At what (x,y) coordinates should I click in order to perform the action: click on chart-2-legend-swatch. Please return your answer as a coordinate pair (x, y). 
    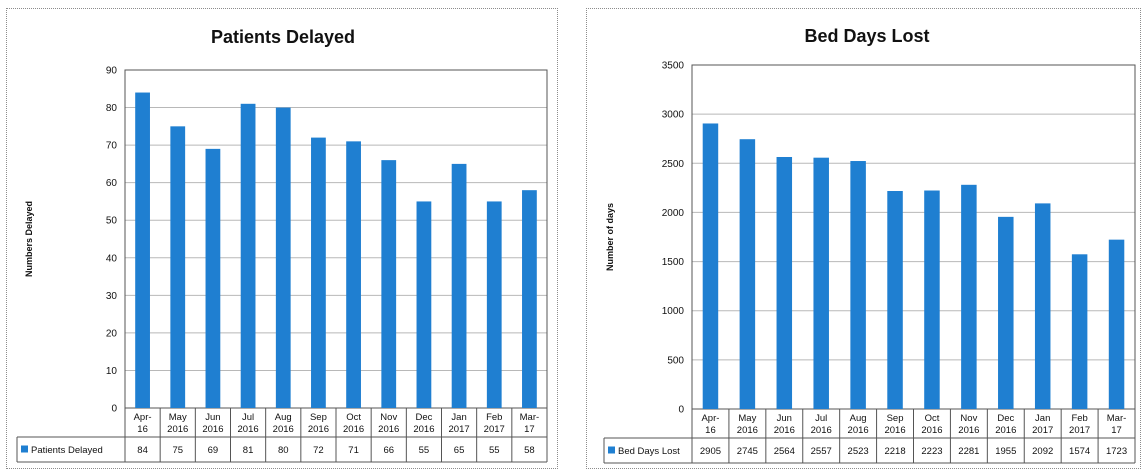
    Looking at the image, I should click on (611, 450).